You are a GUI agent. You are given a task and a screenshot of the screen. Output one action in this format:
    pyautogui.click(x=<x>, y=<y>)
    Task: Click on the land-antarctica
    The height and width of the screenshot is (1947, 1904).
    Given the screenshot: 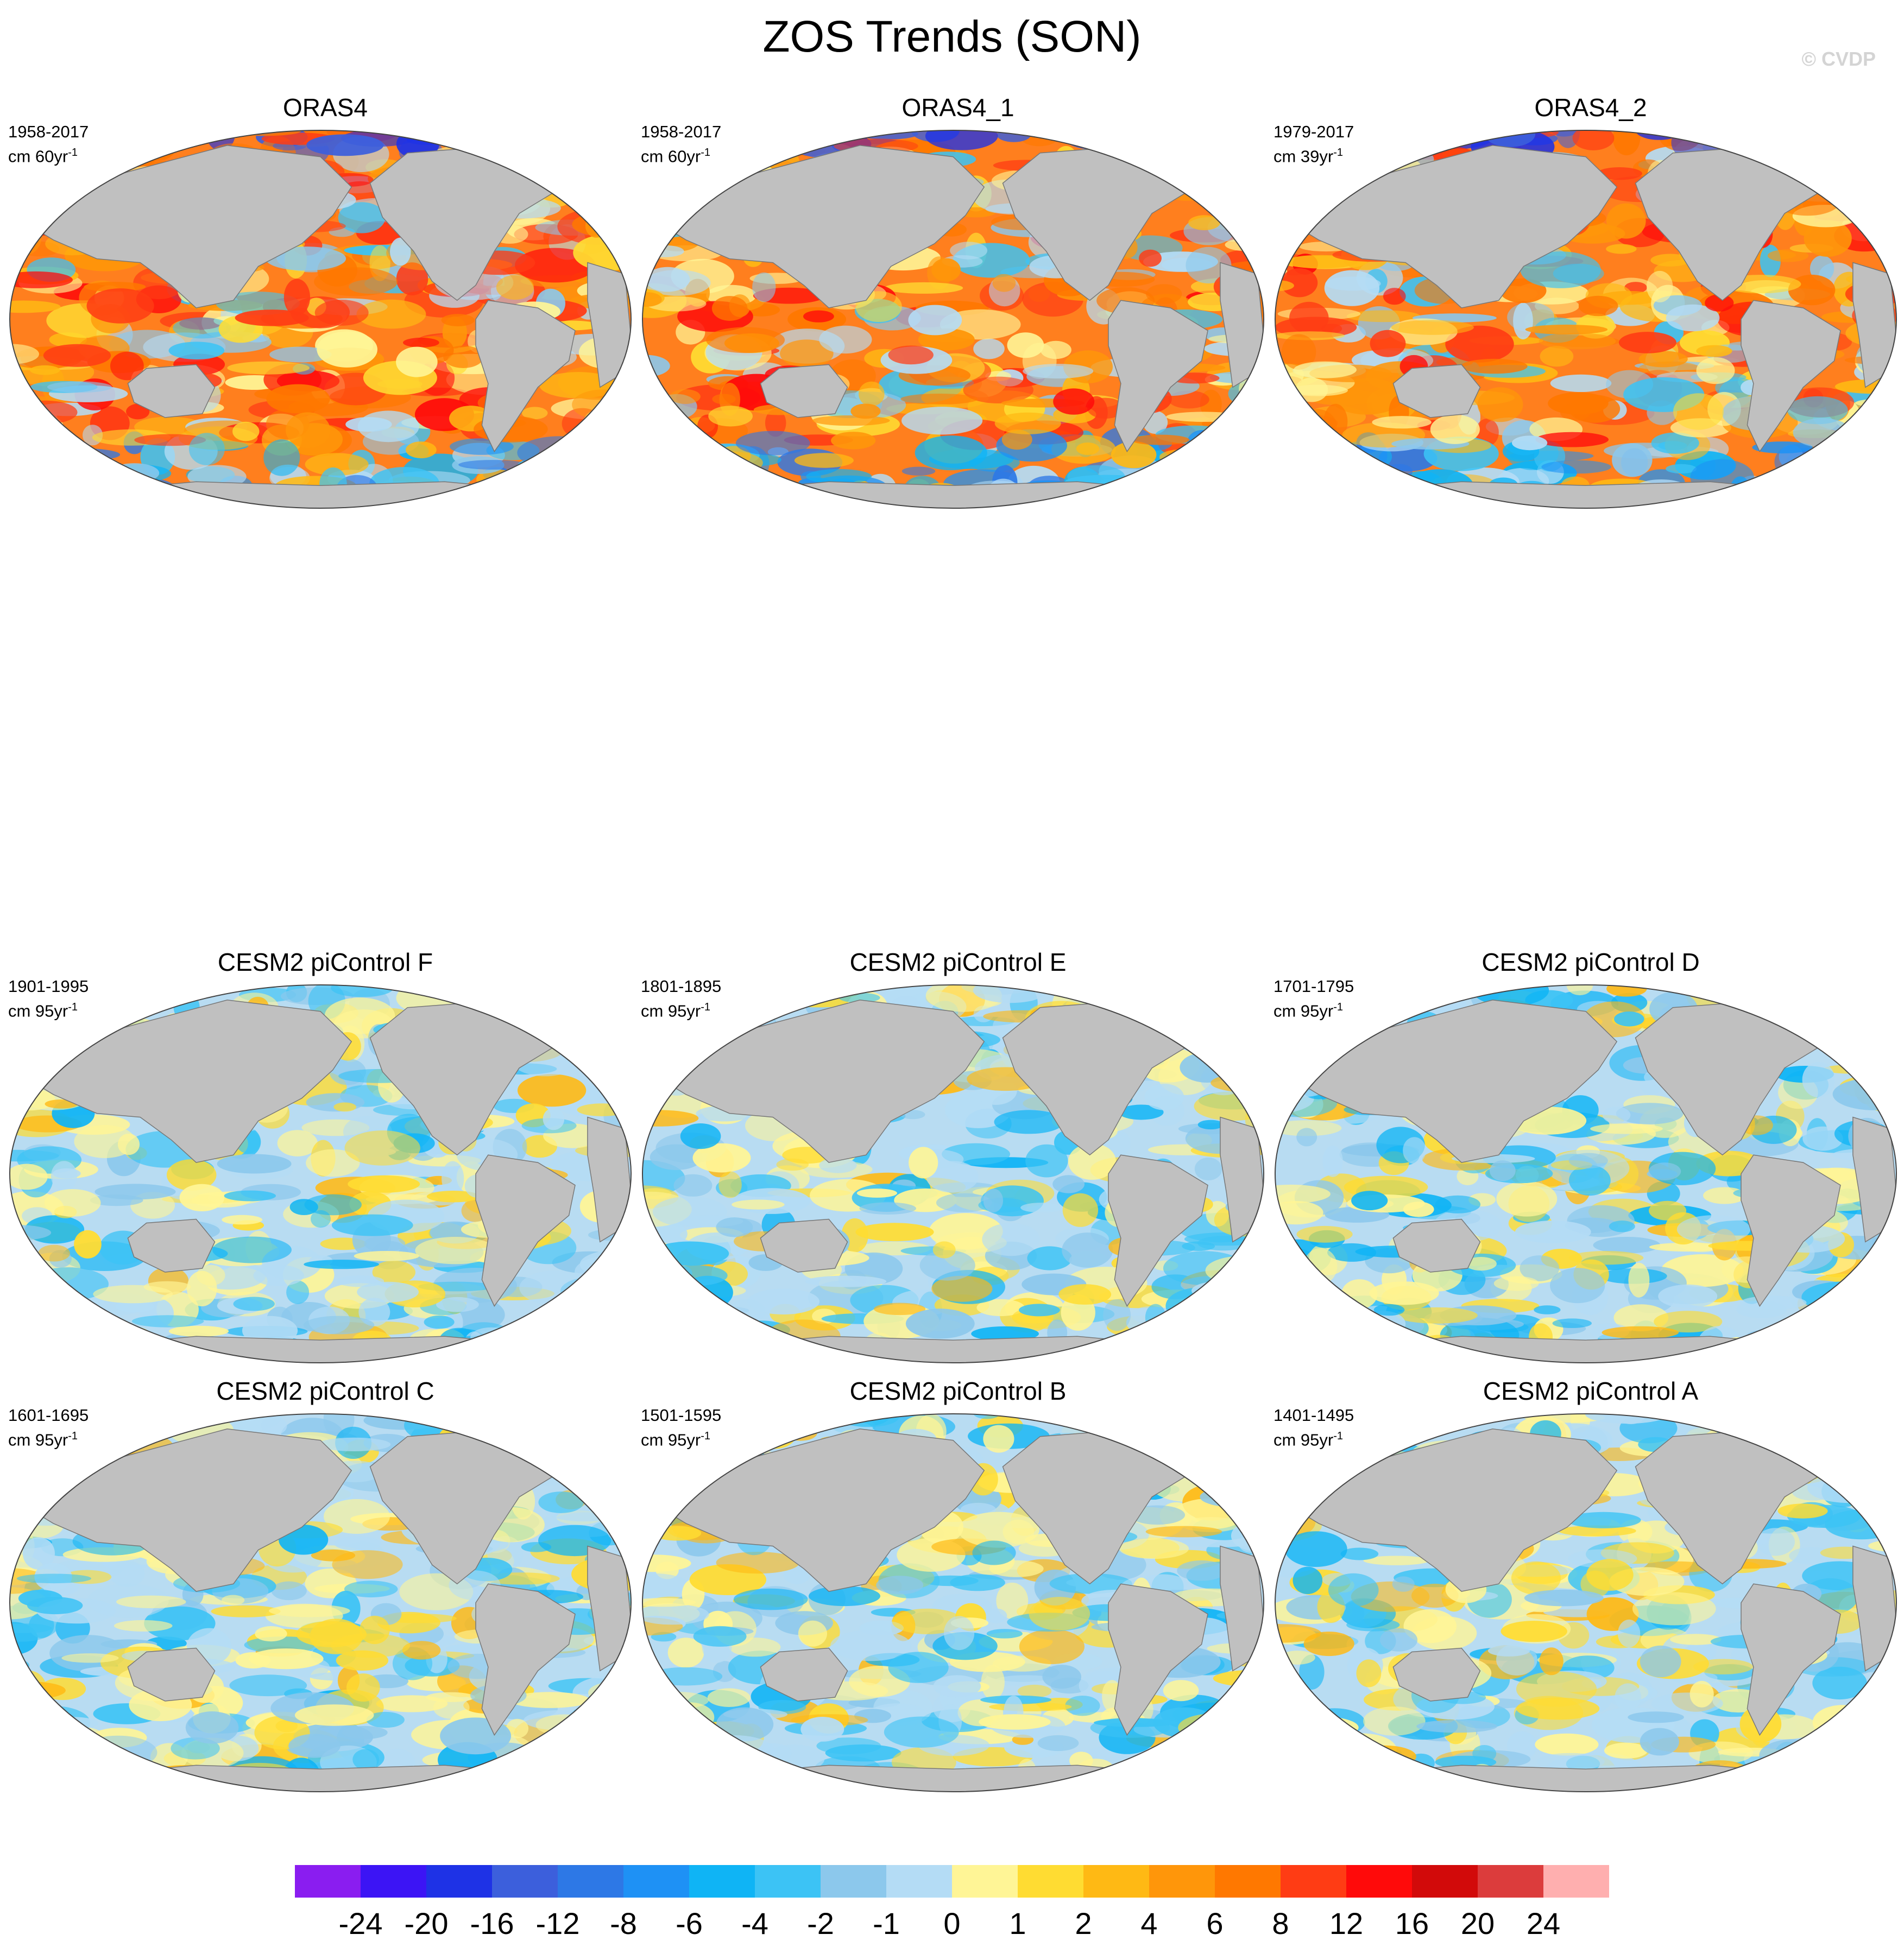 What is the action you would take?
    pyautogui.click(x=1585, y=1778)
    